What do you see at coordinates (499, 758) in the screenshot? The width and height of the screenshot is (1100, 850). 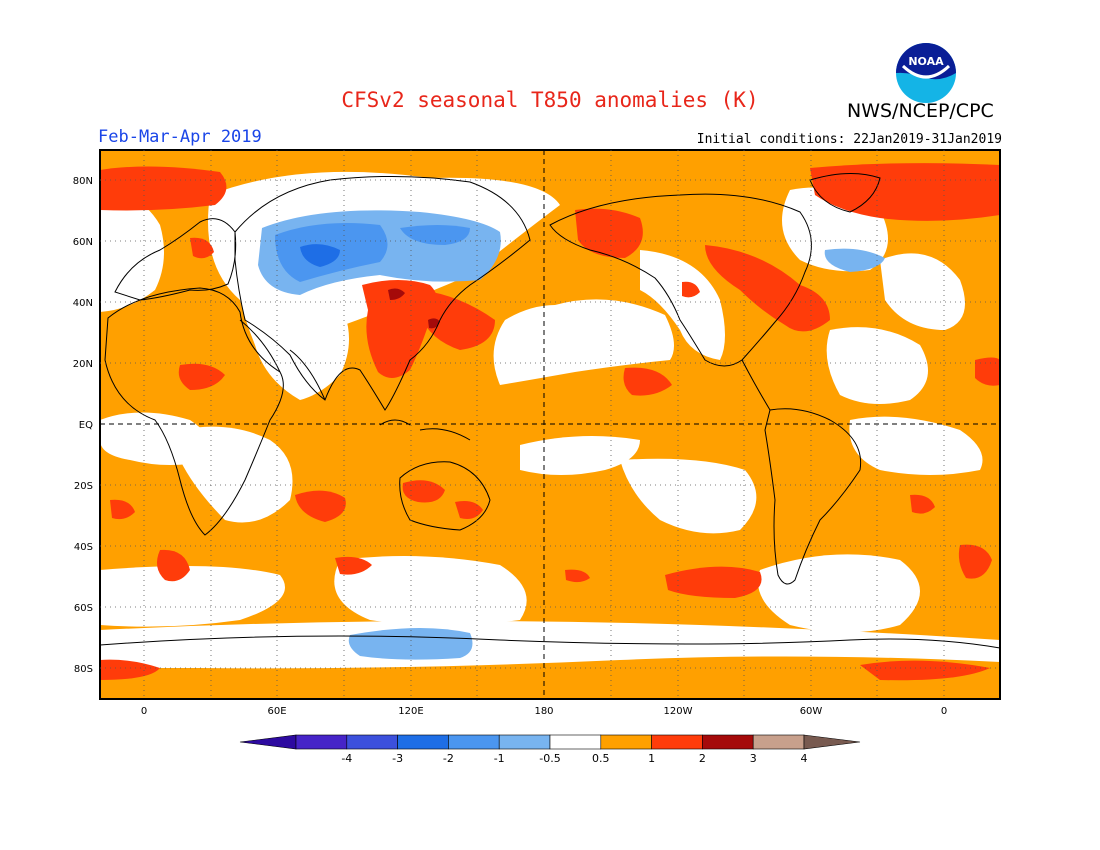 I see `colorbar-tick-label: -1` at bounding box center [499, 758].